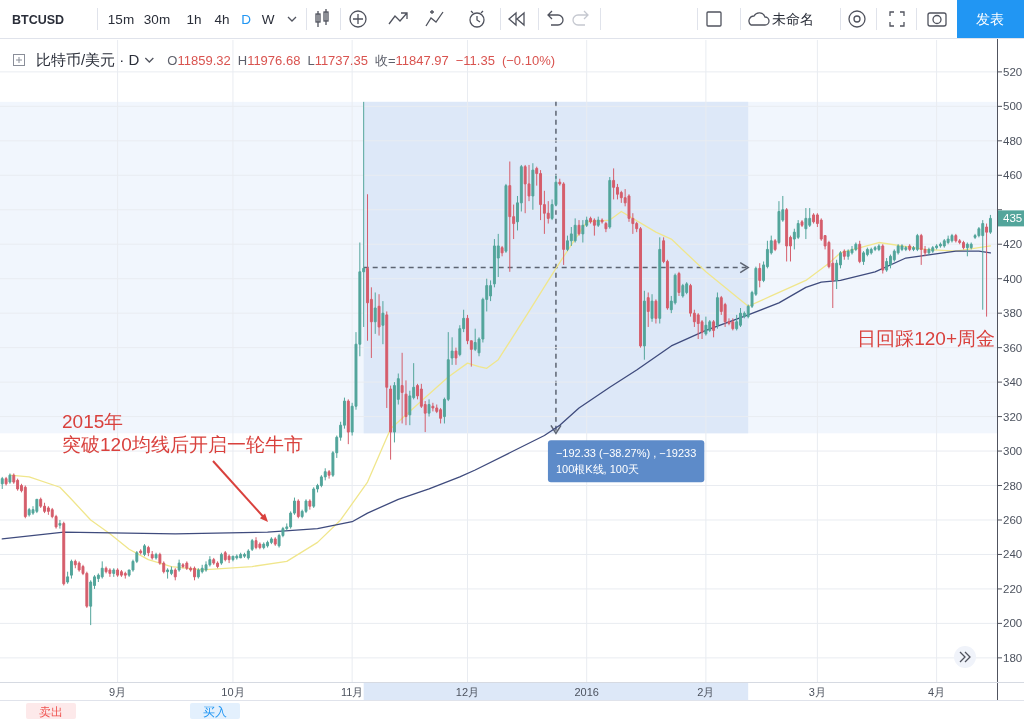 The width and height of the screenshot is (1024, 719). Describe the element at coordinates (586, 691) in the screenshot. I see `x-tick-label: 2016` at that location.